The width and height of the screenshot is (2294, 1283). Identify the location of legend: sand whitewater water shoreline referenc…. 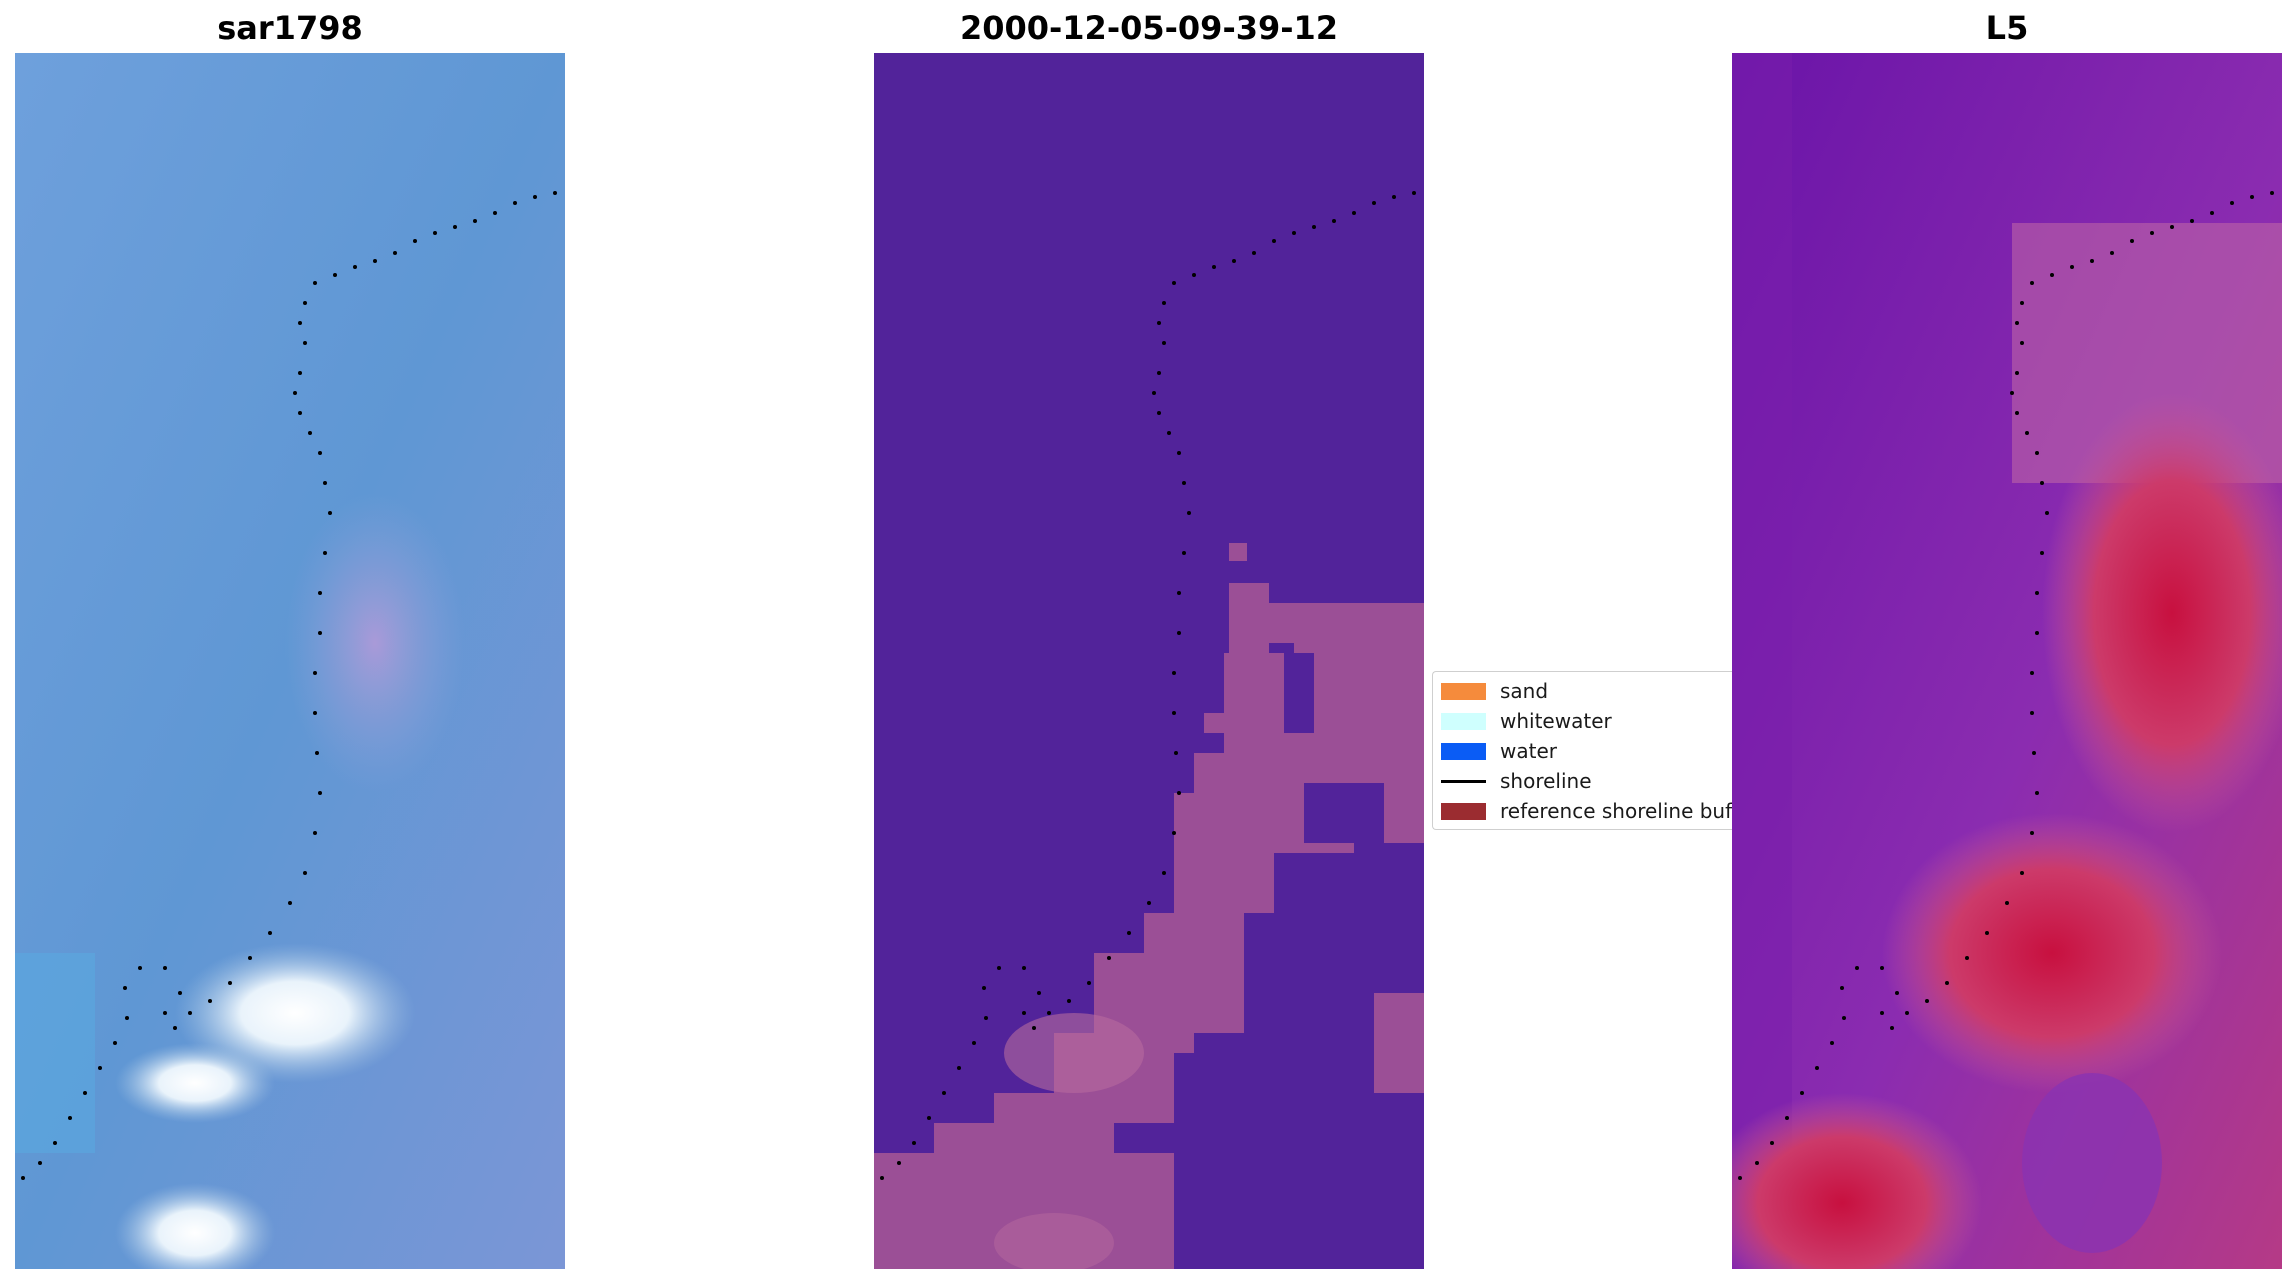
(1582, 750).